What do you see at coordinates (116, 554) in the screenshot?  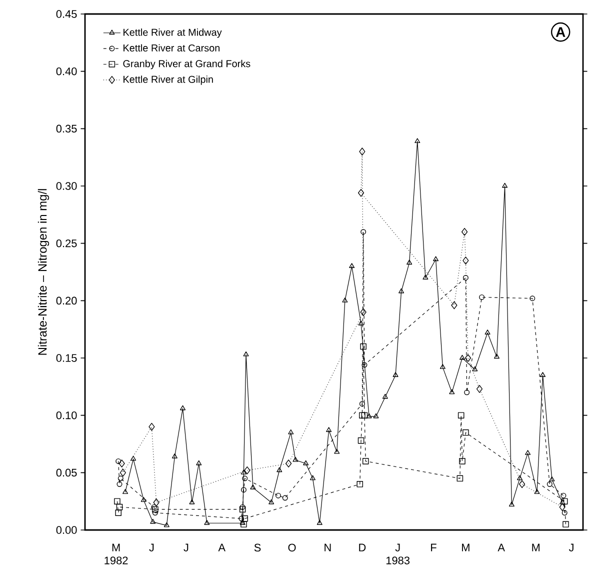 I see `x-tick-label: M 1982` at bounding box center [116, 554].